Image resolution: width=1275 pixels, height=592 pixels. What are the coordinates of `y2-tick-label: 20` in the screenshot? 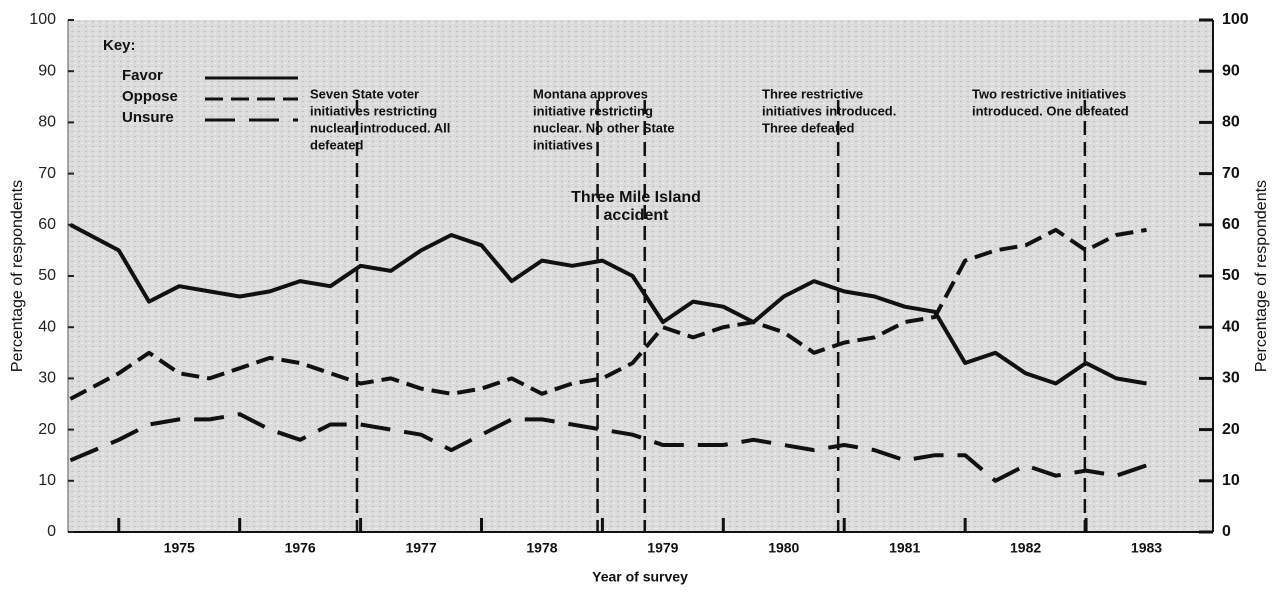 It's located at (1231, 429).